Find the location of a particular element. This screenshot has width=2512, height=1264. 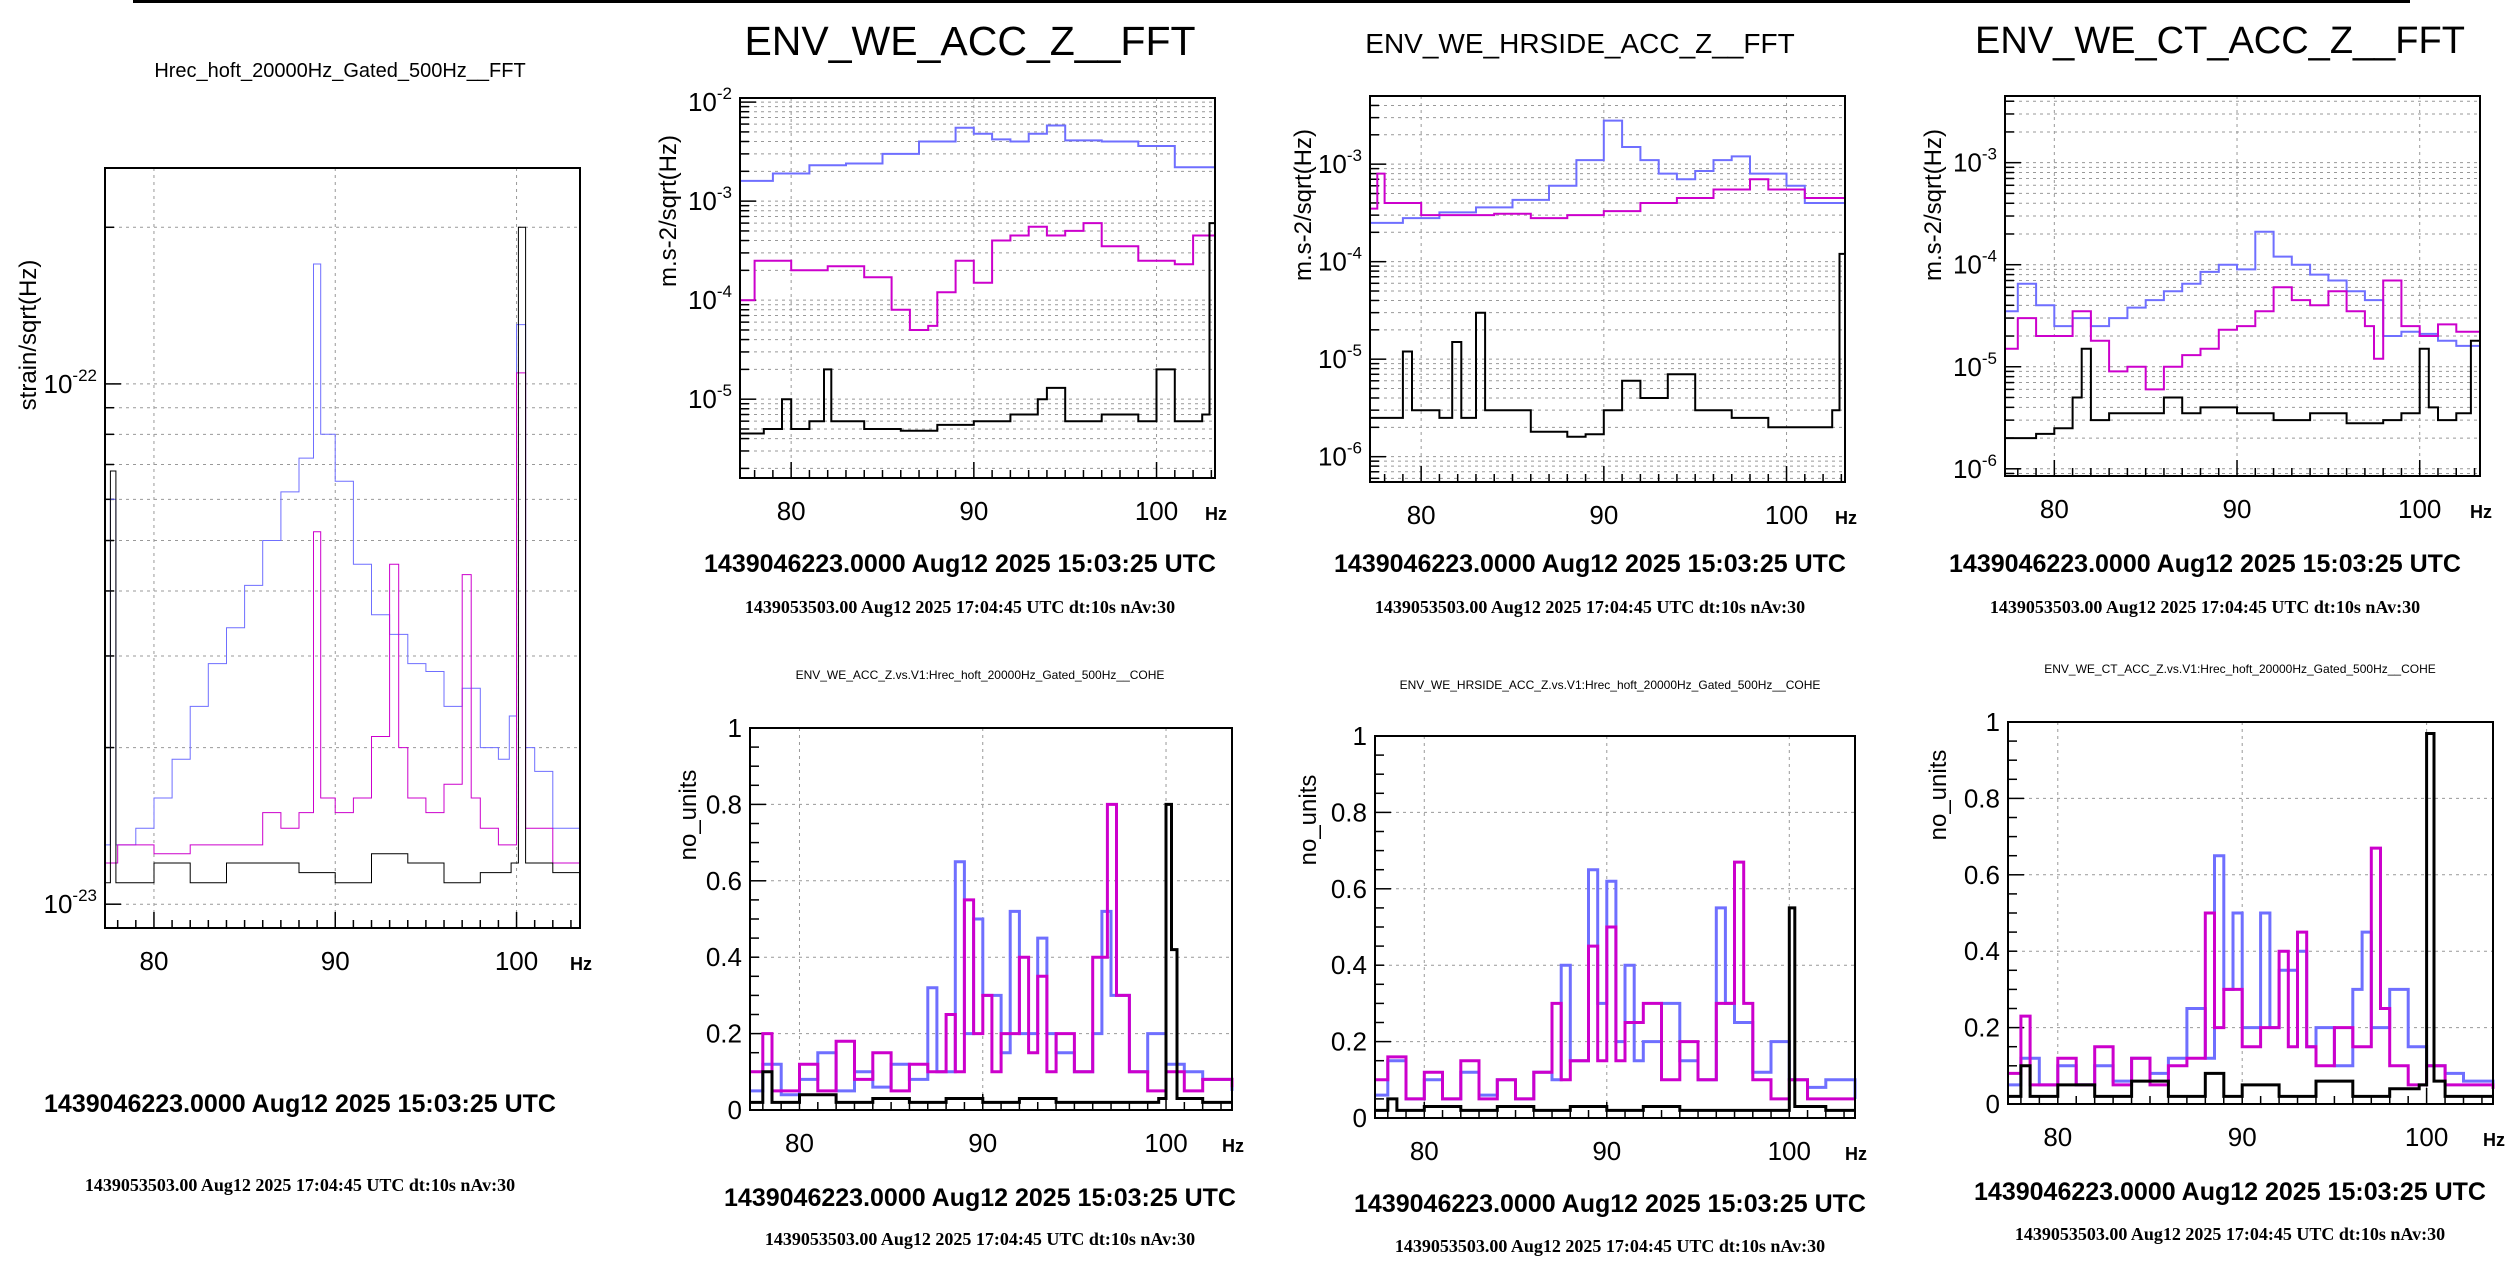

chart-title: ENV_WE_CT_ACC_Z__FFT is located at coordinates (2220, 41).